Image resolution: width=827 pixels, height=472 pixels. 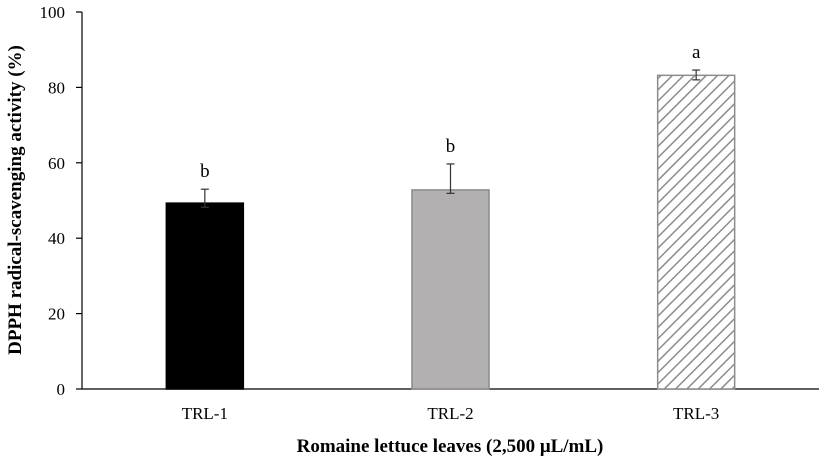 What do you see at coordinates (450, 446) in the screenshot?
I see `x-axis-title: Romaine lettuce leaves (2,500 μL/mL)` at bounding box center [450, 446].